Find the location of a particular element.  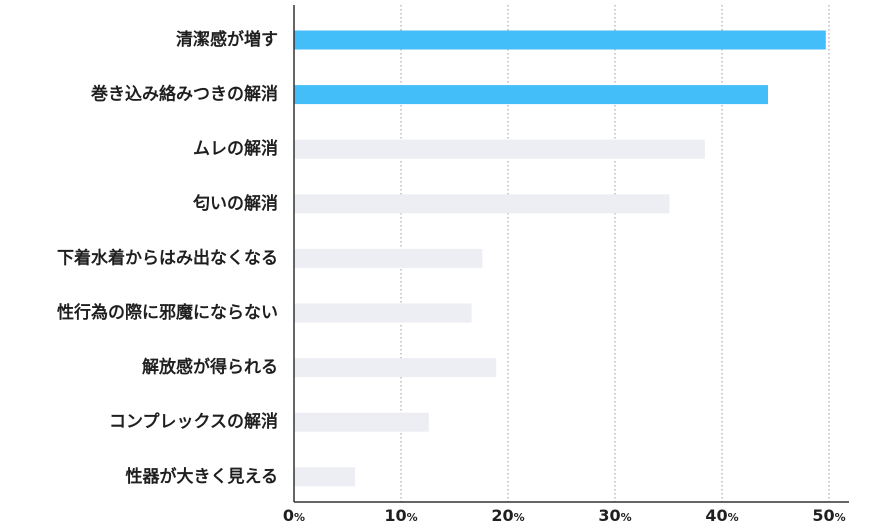

x-tick-label-30: 30% is located at coordinates (614, 515).